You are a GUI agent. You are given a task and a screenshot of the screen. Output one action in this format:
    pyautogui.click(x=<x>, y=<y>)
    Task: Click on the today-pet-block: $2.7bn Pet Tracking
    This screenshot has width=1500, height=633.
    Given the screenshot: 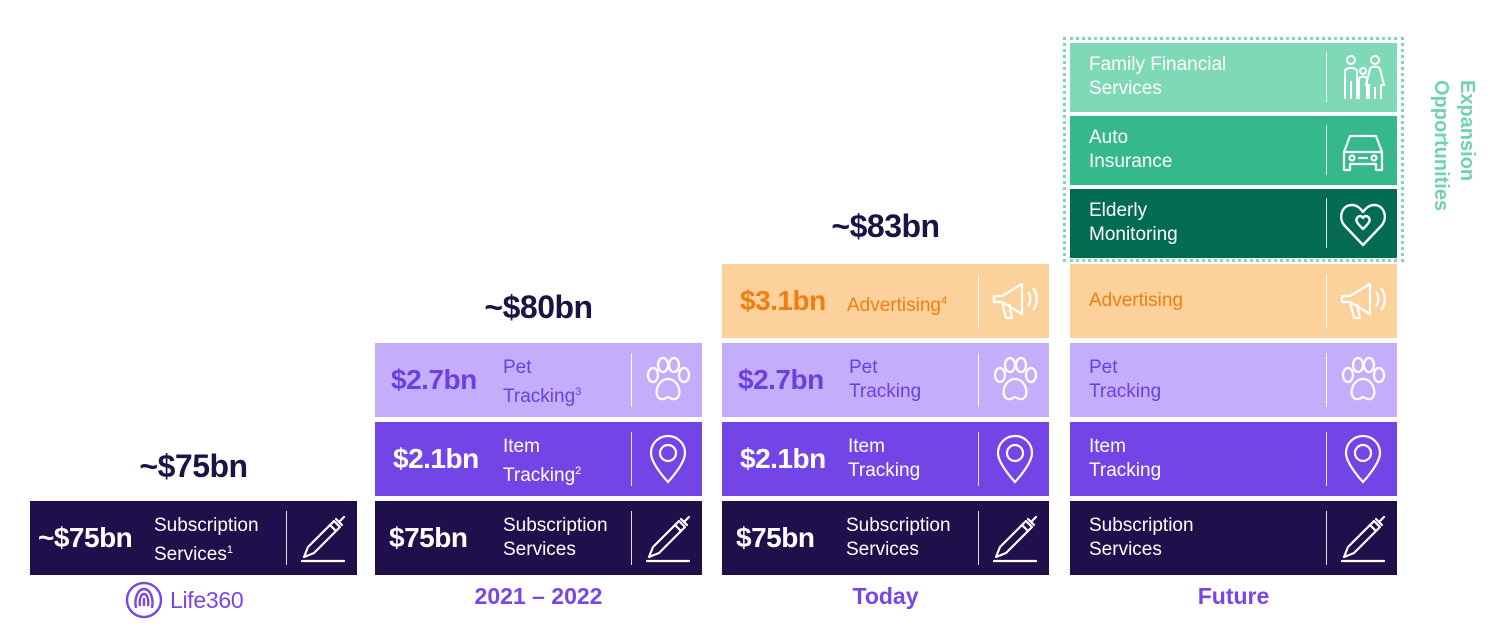 What is the action you would take?
    pyautogui.click(x=885, y=380)
    